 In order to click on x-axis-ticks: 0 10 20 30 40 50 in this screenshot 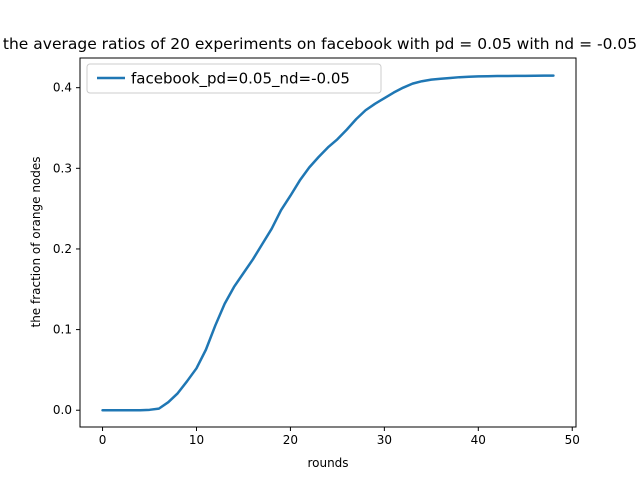, I will do `click(339, 437)`.